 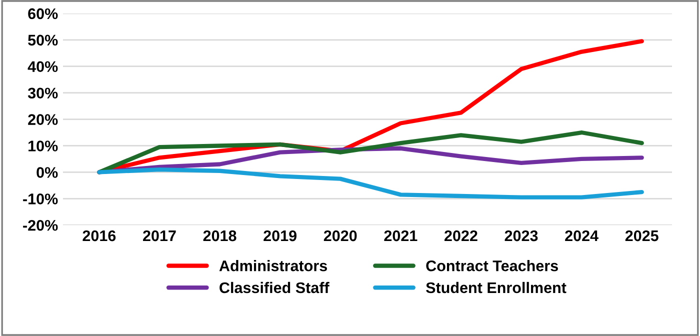 I want to click on x-tick-label: 2019, so click(x=280, y=236).